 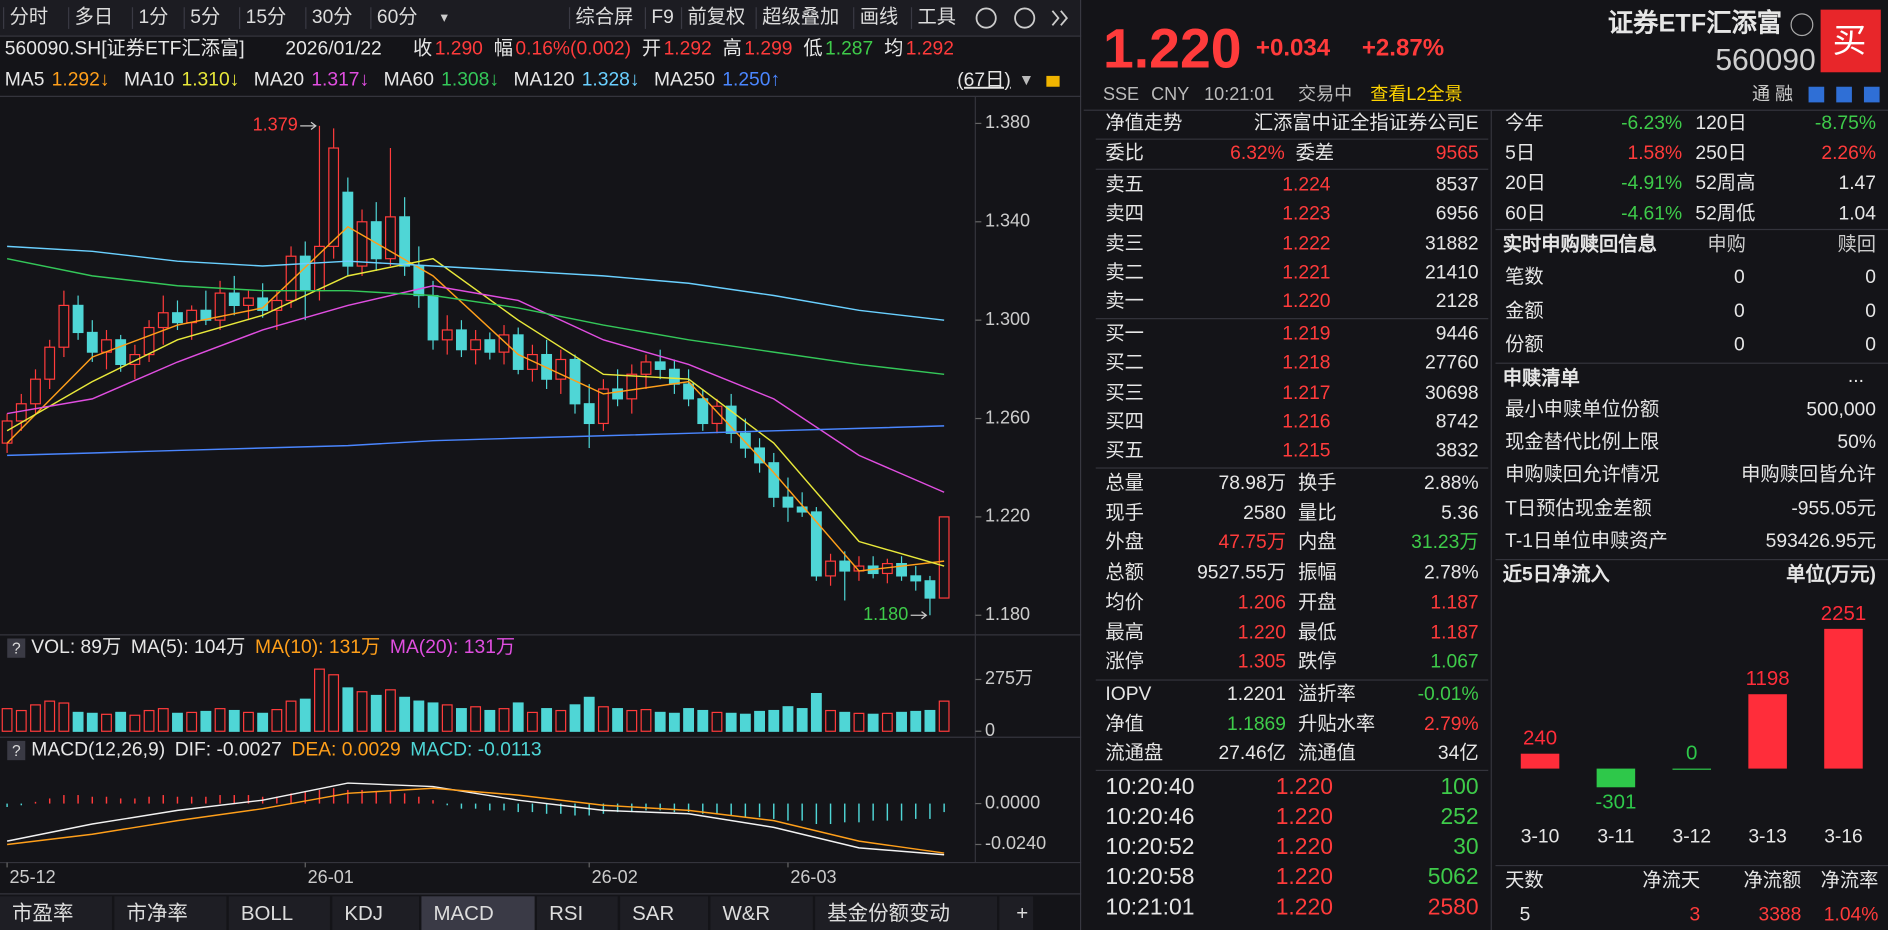 What do you see at coordinates (653, 913) in the screenshot?
I see `indicator-tab: SAR` at bounding box center [653, 913].